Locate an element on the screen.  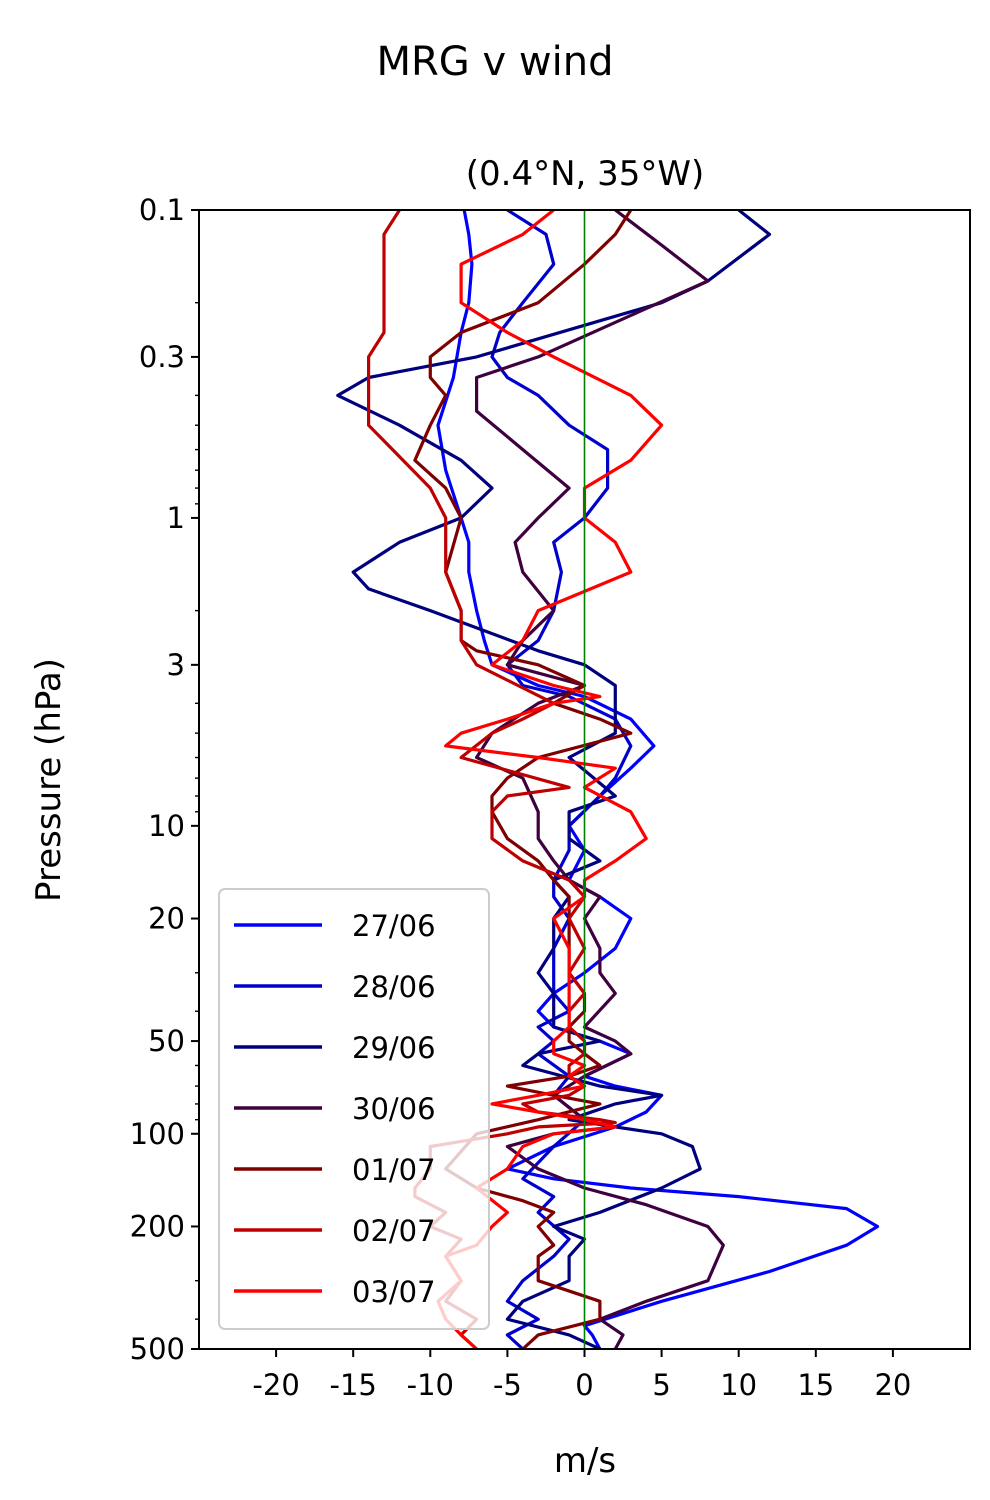
y-tick-label: 100 is located at coordinates (157, 1134).